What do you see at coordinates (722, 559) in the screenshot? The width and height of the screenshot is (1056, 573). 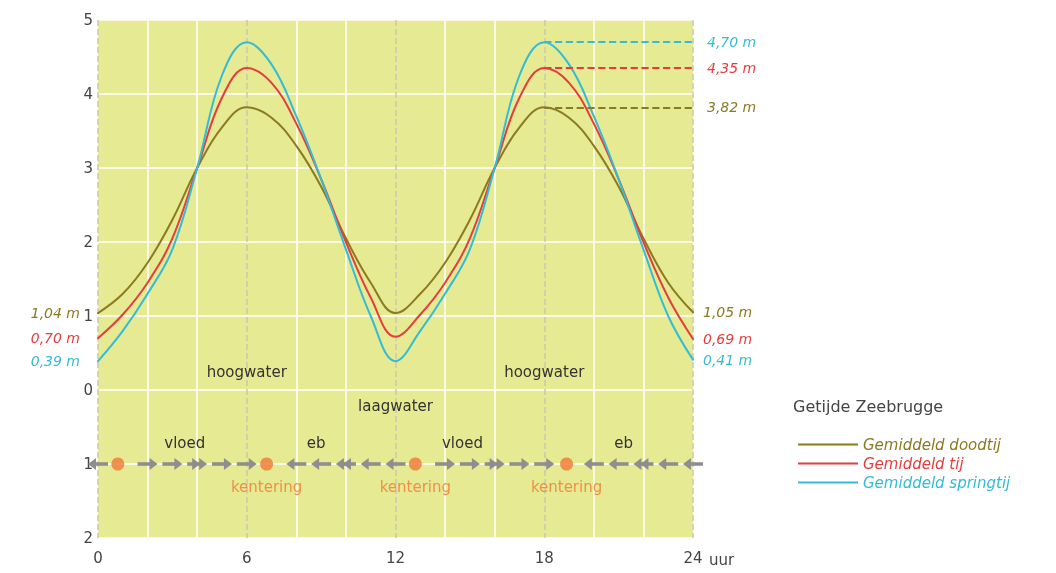 I see `x-axis-title: uur` at bounding box center [722, 559].